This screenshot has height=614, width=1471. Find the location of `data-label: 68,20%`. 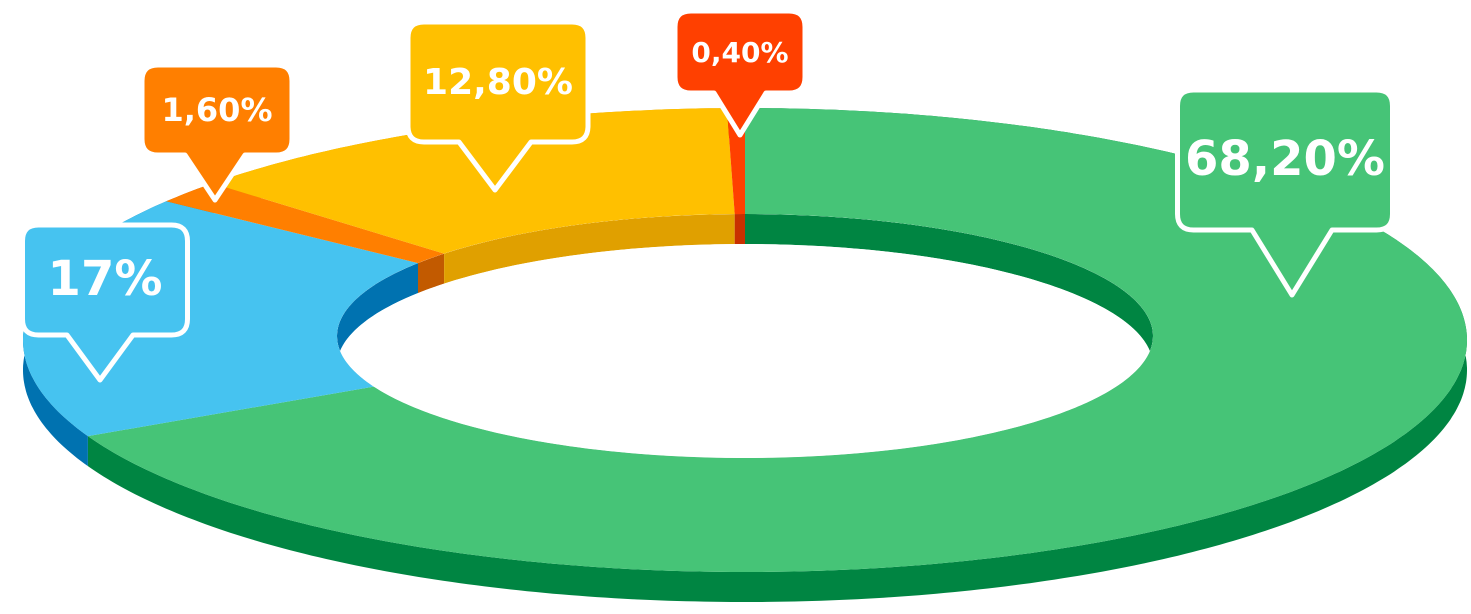

data-label: 68,20% is located at coordinates (1285, 159).